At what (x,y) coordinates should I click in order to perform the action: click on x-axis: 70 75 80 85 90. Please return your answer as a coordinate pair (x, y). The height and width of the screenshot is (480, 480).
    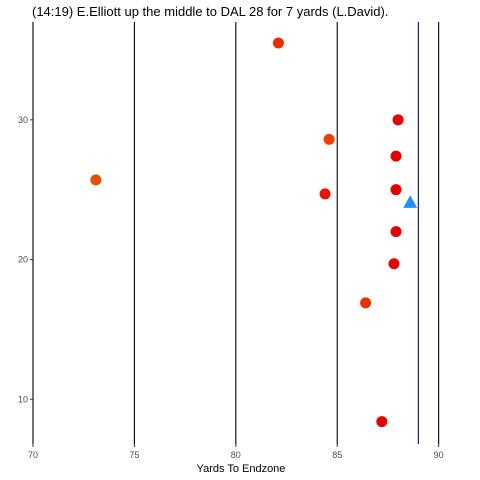
    Looking at the image, I should click on (236, 452).